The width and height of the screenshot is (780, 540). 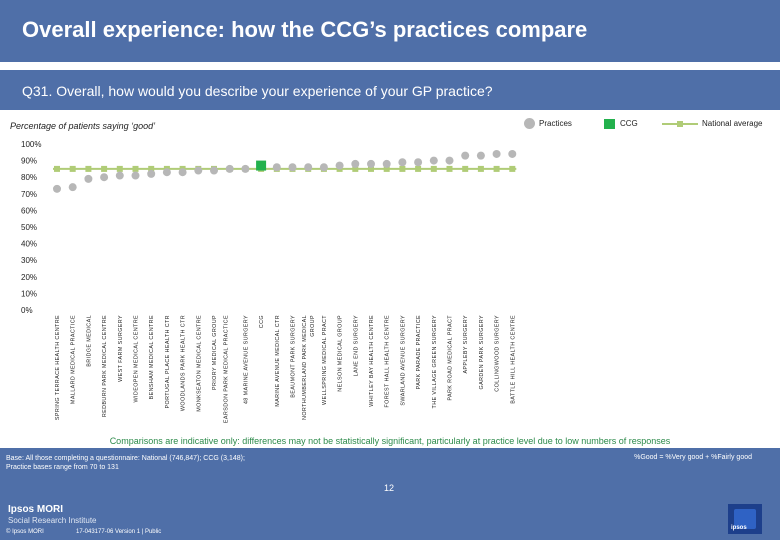 I want to click on base-line-2: Practice bases range from 70 to 131, so click(x=62, y=467).